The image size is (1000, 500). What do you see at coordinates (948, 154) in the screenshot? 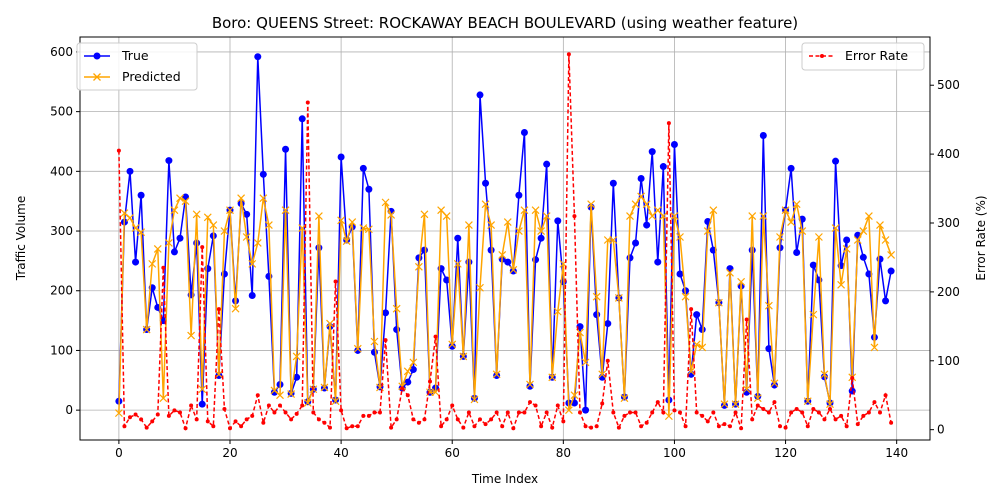
I see `y2-tick-label: 400` at bounding box center [948, 154].